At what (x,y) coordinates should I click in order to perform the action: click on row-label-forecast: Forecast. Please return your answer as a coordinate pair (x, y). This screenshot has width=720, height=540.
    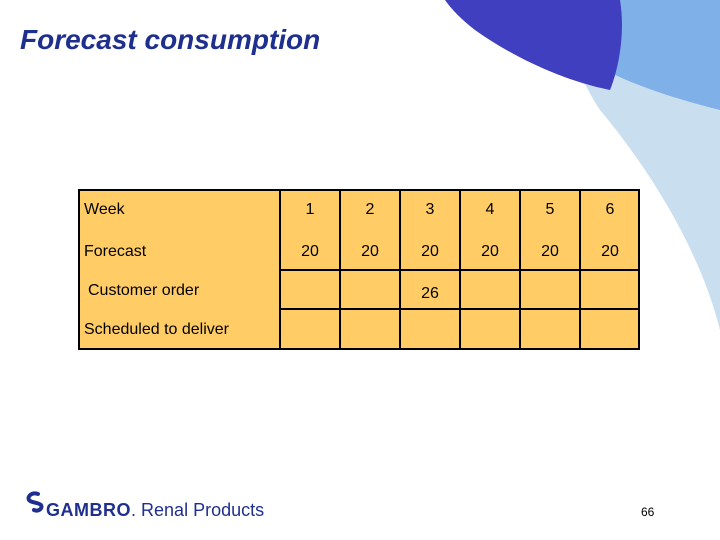
    Looking at the image, I should click on (115, 251).